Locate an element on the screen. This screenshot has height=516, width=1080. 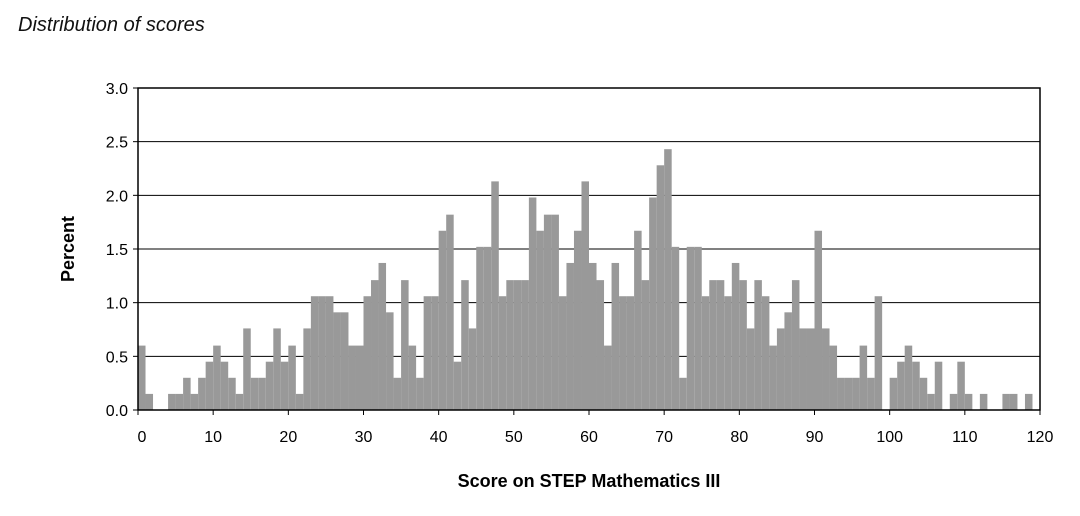
x-tick-label: 80 is located at coordinates (739, 437).